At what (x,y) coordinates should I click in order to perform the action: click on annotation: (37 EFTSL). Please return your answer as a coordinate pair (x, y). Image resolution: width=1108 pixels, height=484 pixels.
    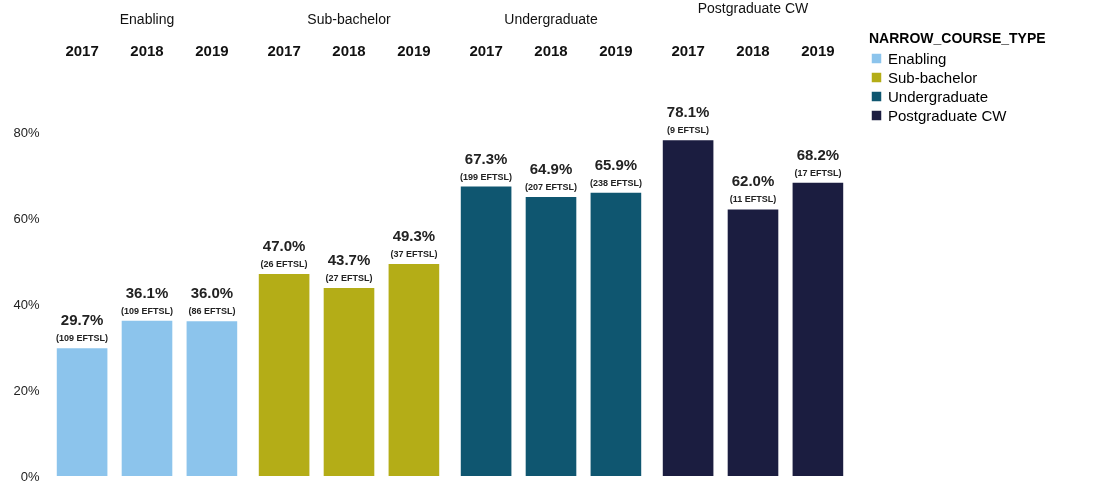
    Looking at the image, I should click on (414, 254).